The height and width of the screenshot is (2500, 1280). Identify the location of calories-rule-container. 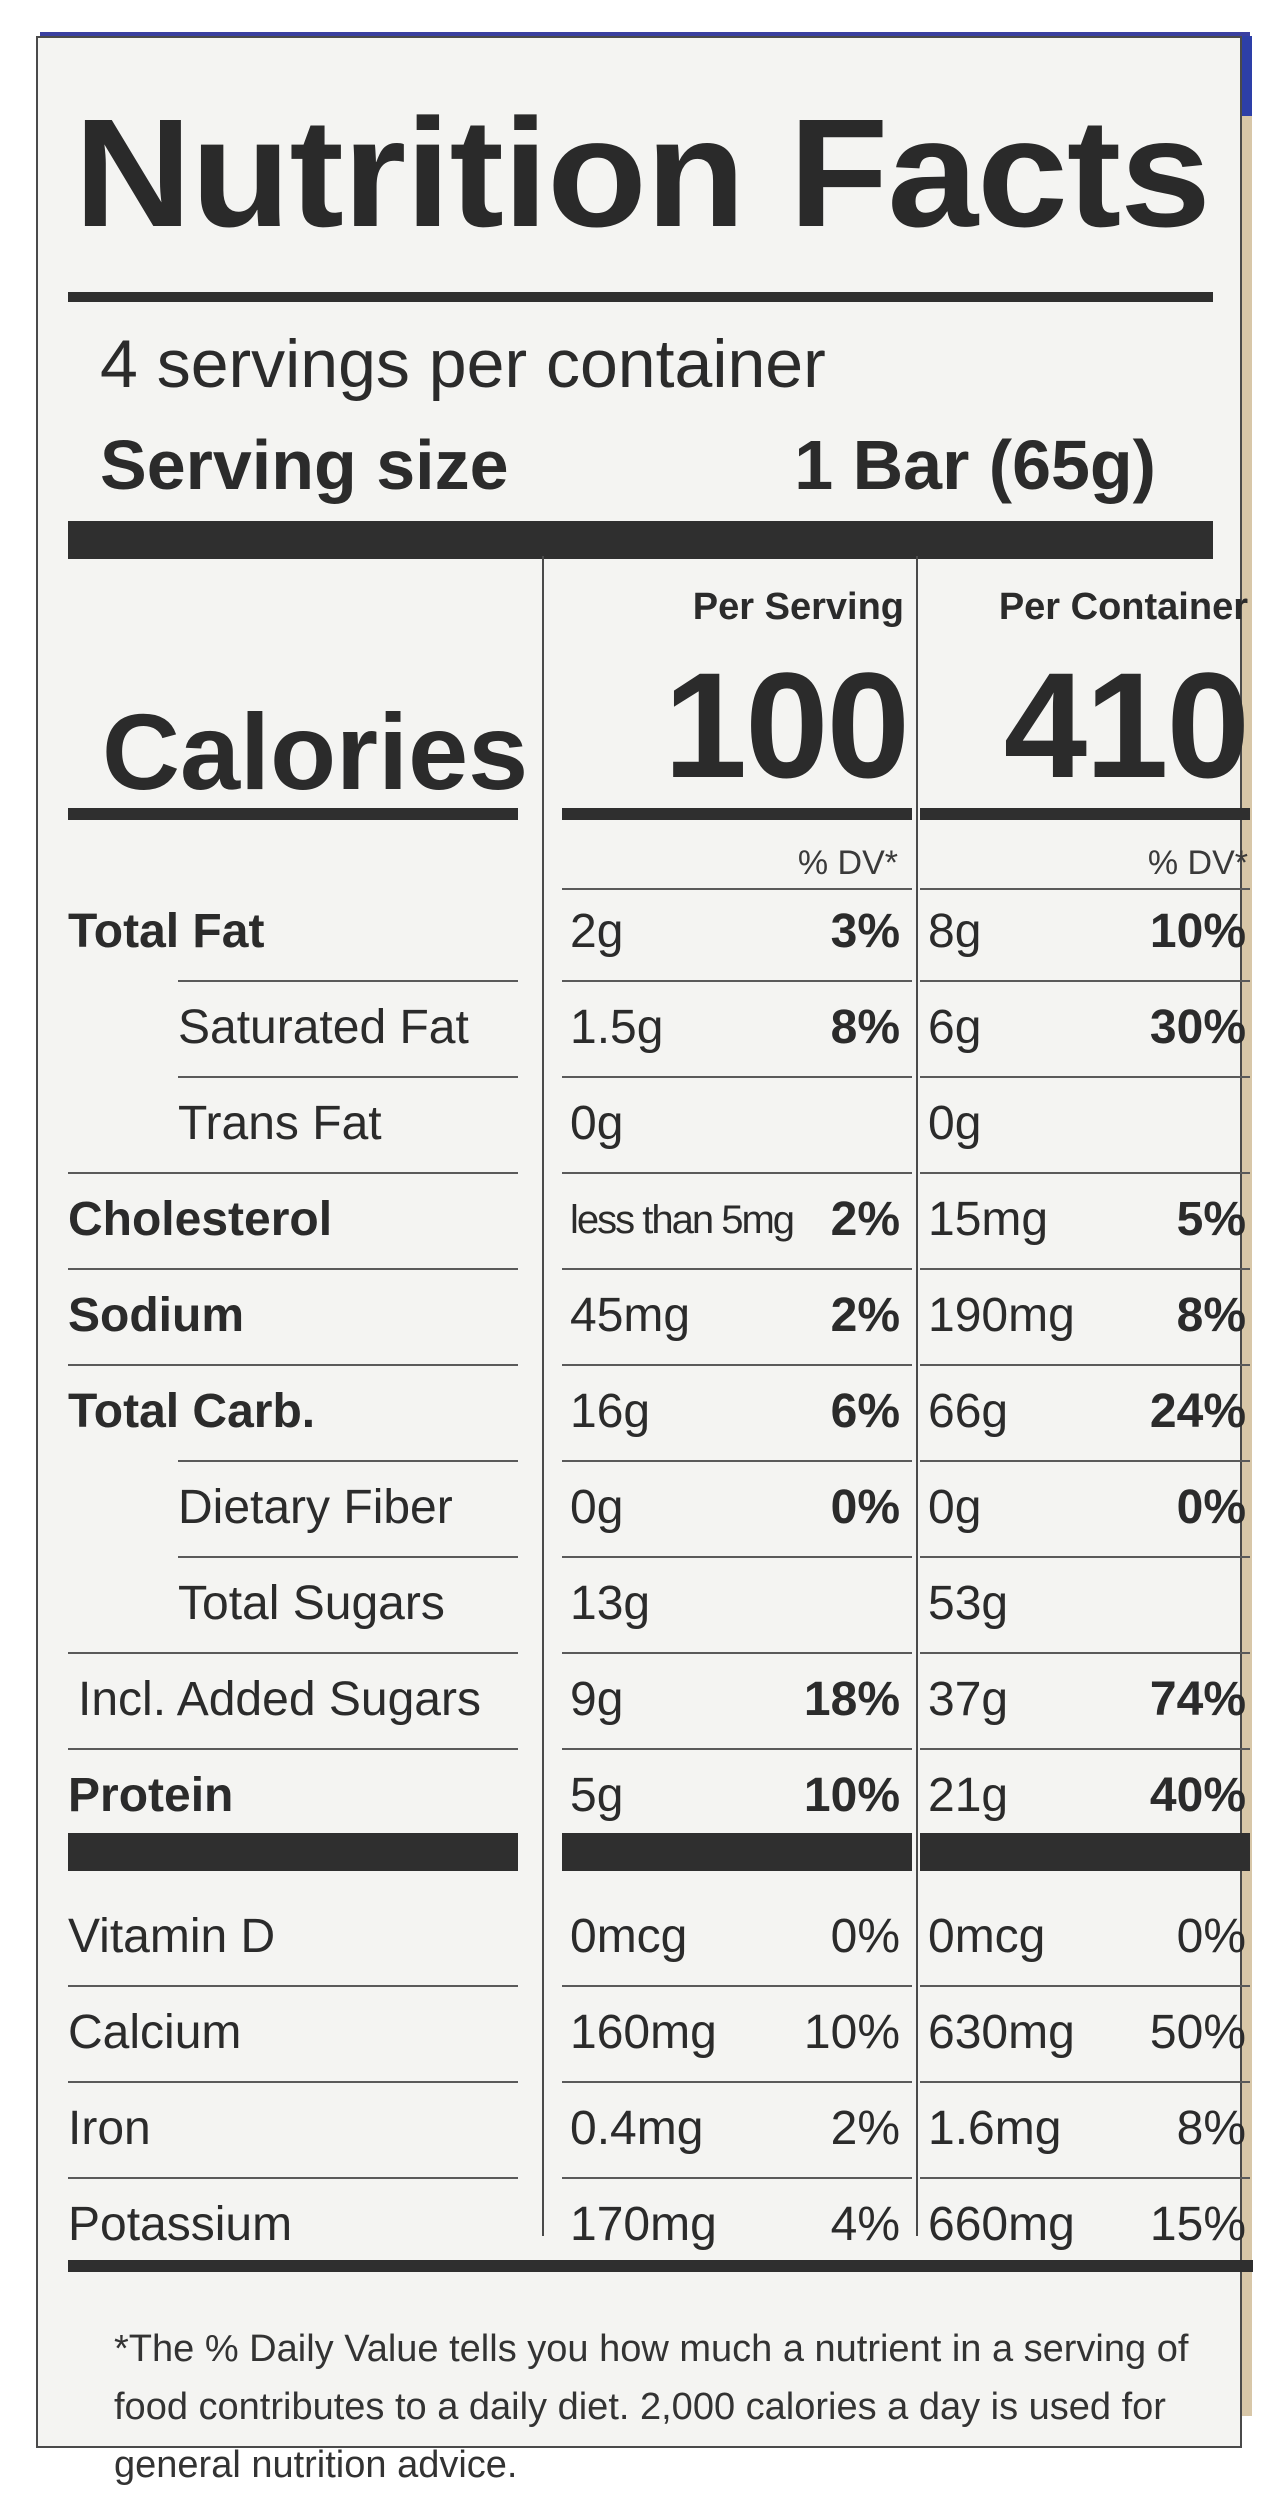
(1085, 814).